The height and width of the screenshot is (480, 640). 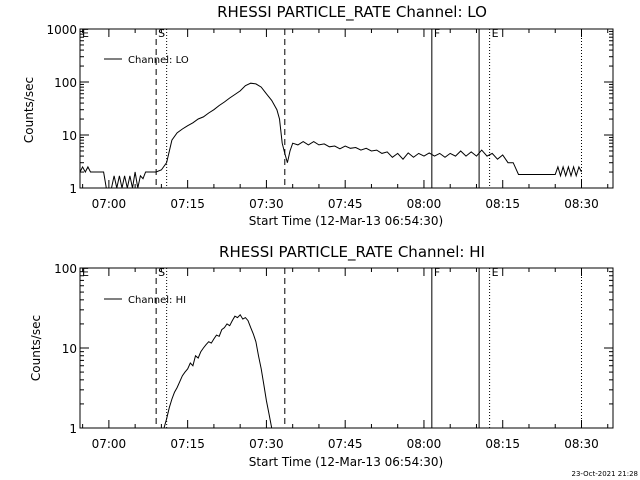 What do you see at coordinates (605, 474) in the screenshot?
I see `generation-timestamp: 23-Oct-2021 21:28` at bounding box center [605, 474].